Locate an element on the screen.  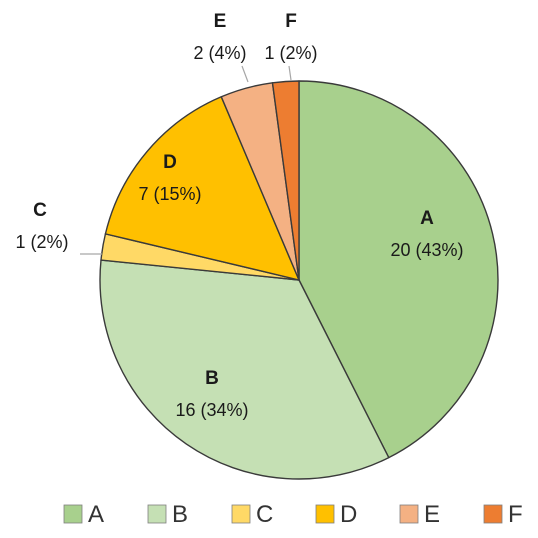
legend-swatch-a is located at coordinates (73, 514).